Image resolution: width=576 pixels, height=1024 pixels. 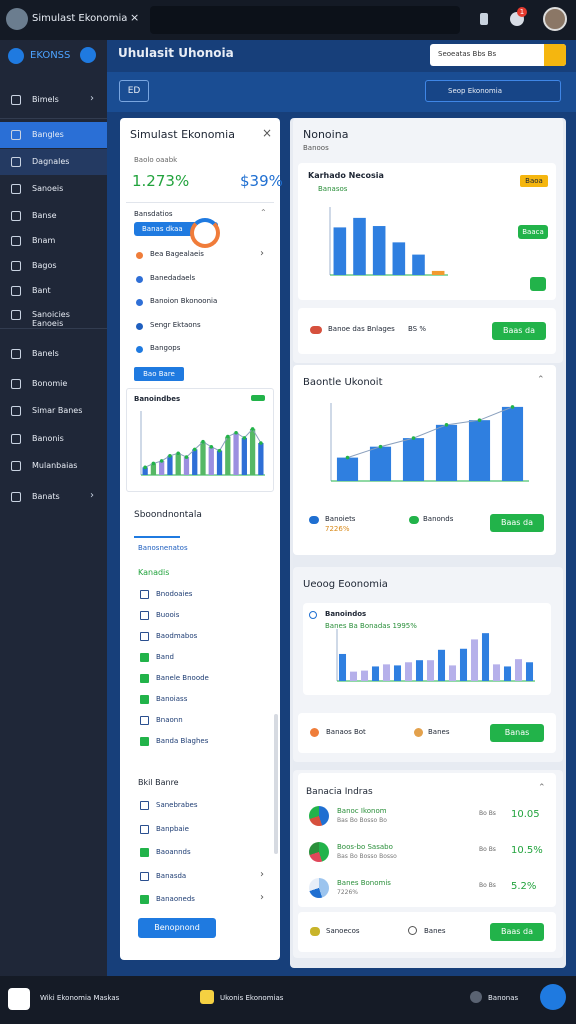 I want to click on tab-close: ×, so click(x=135, y=17).